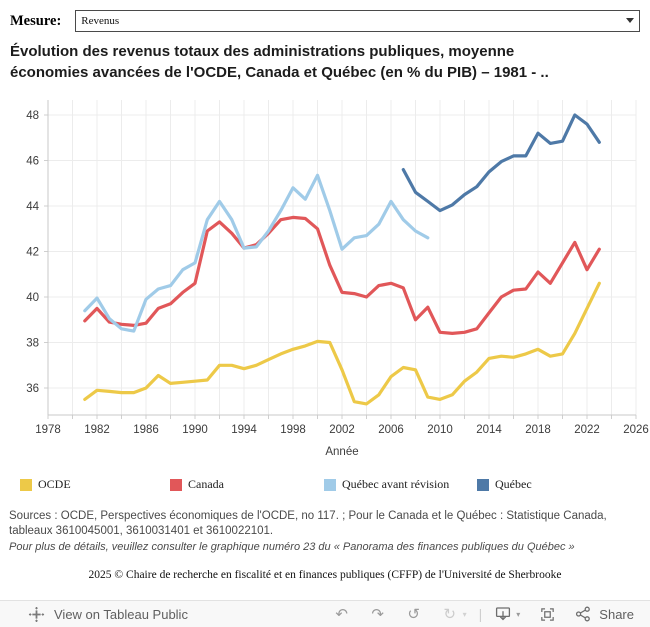 This screenshot has height=627, width=650. Describe the element at coordinates (440, 430) in the screenshot. I see `x-tick-label: 2010` at that location.